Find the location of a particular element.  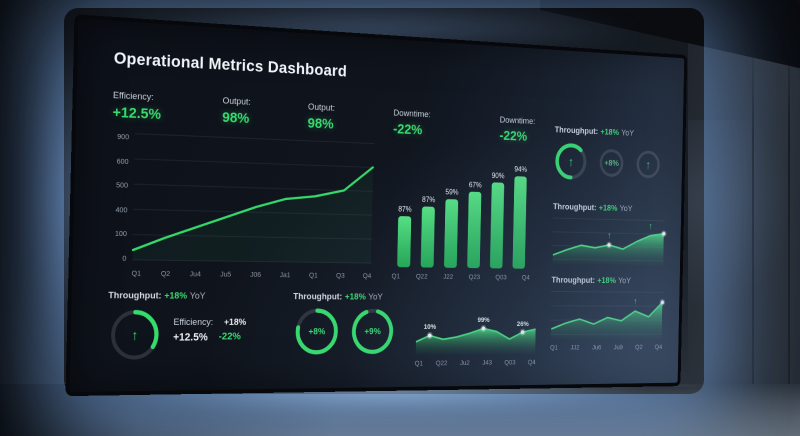

axis-tick-label: Q23 is located at coordinates (474, 276).